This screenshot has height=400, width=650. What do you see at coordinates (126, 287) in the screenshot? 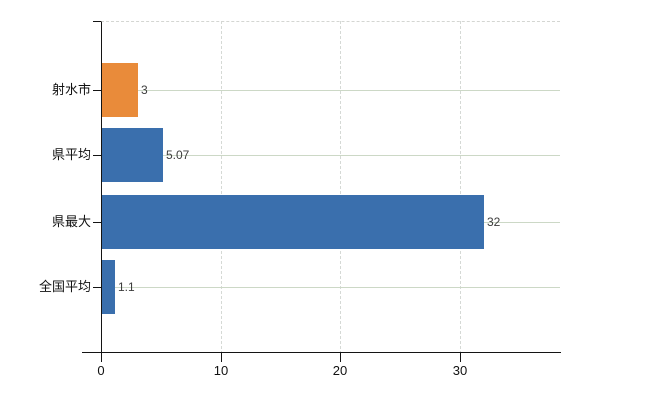
I see `bar-value-label: 1.1` at bounding box center [126, 287].